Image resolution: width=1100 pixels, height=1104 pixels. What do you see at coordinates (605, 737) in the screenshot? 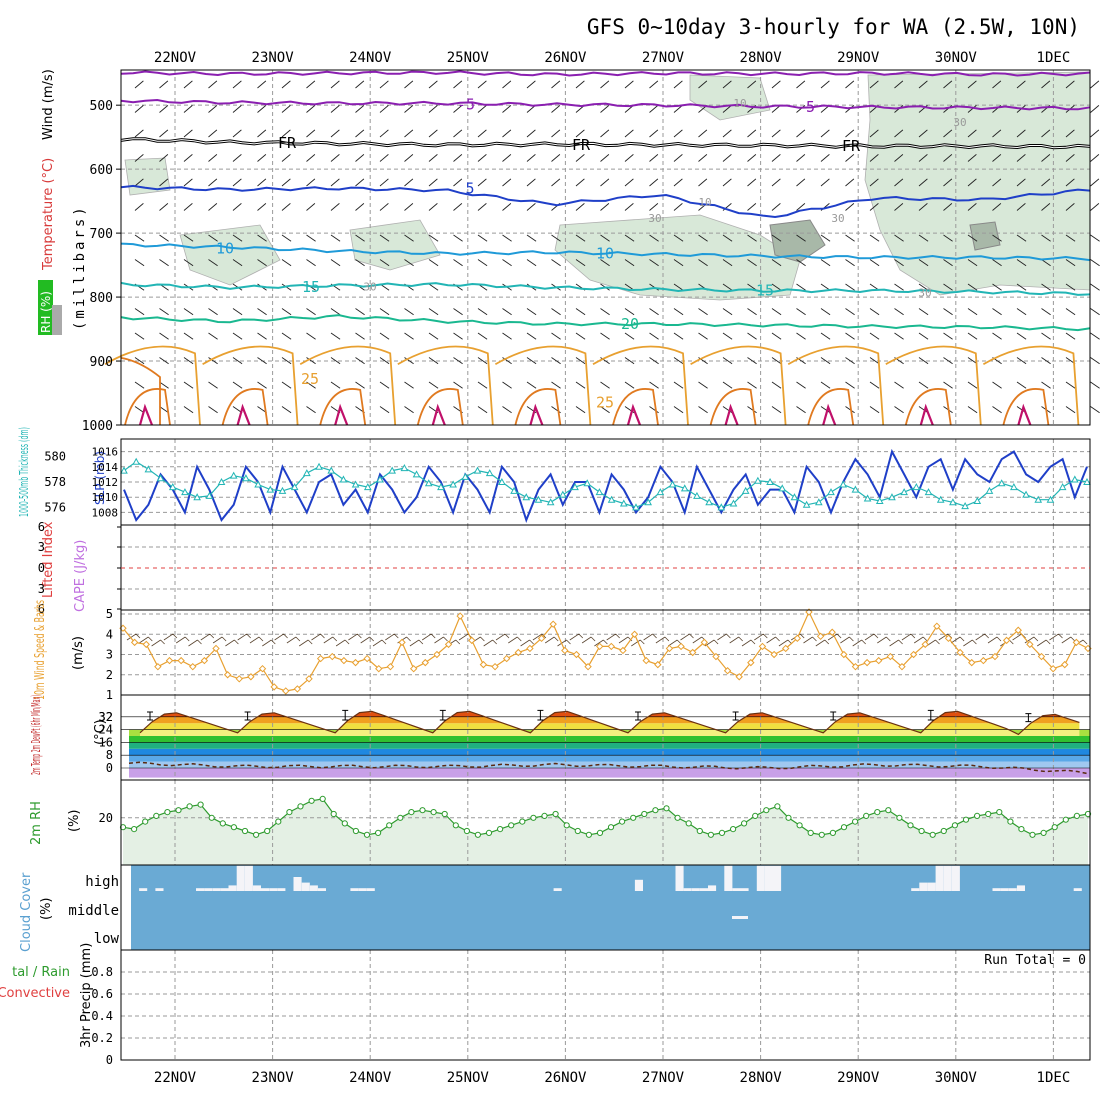
I see `temp-grid` at bounding box center [605, 737].